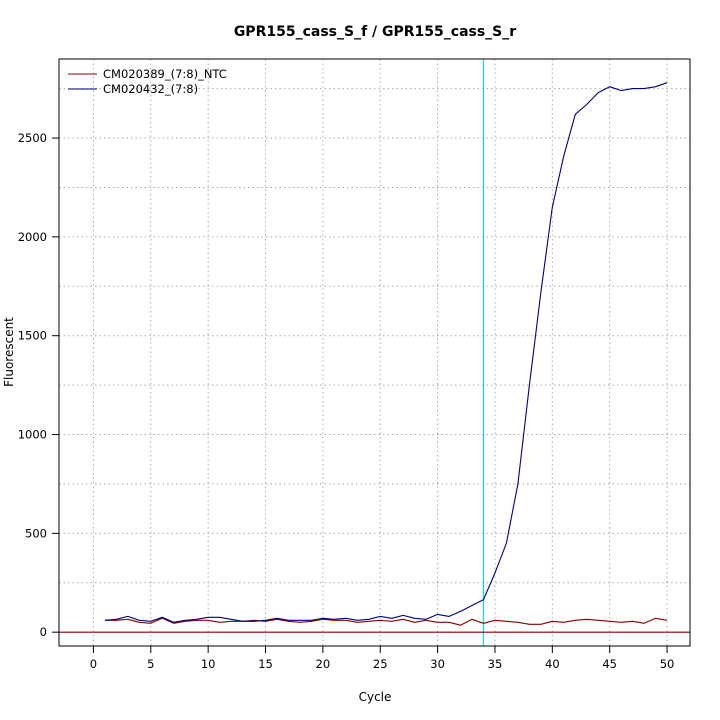 Image resolution: width=720 pixels, height=720 pixels. Describe the element at coordinates (32, 435) in the screenshot. I see `y-tick-label: 1000` at that location.